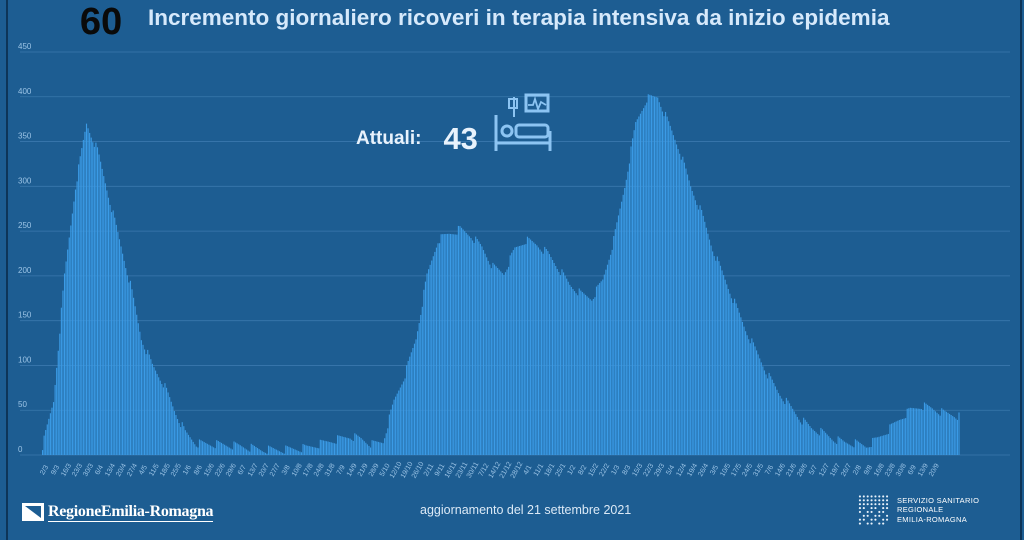 The width and height of the screenshot is (1024, 540). I want to click on x-tick-label: 6/7, so click(242, 470).